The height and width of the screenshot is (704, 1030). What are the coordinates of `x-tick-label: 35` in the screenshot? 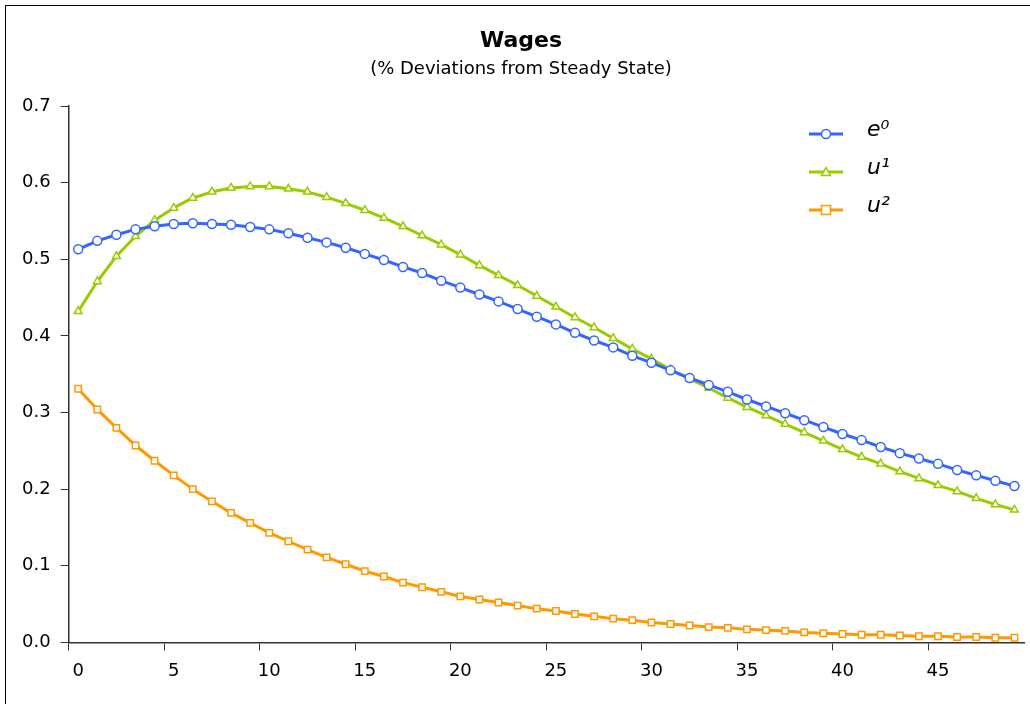 It's located at (747, 669).